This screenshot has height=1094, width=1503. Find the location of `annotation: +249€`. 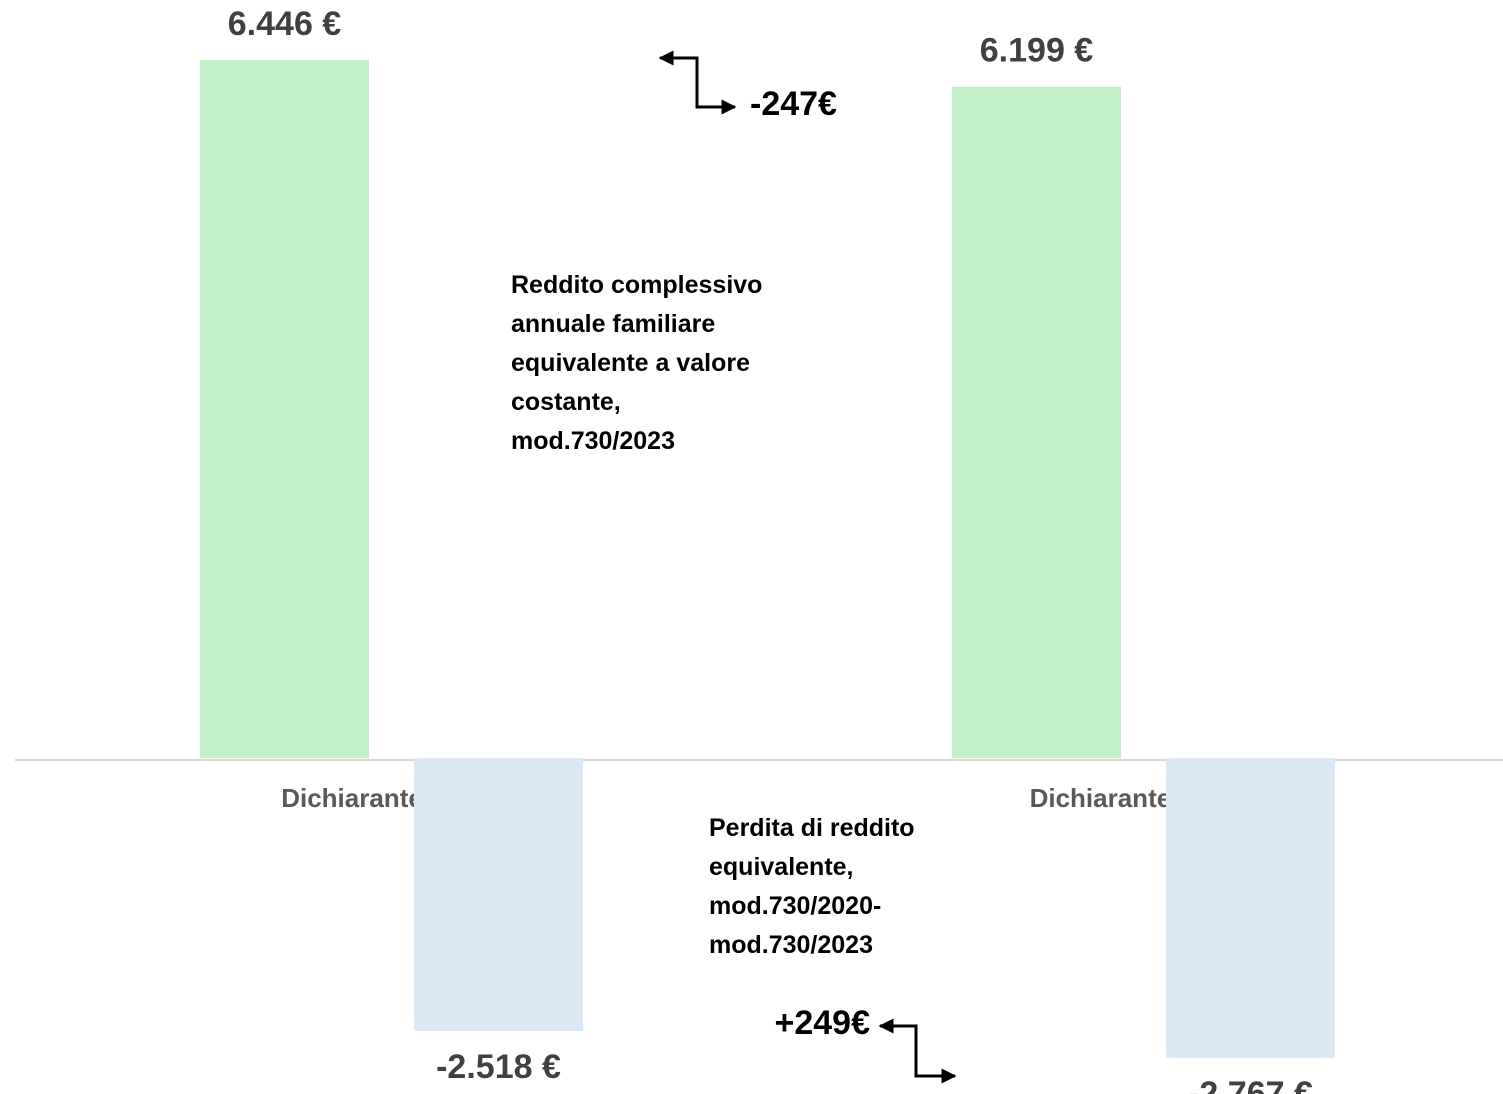

annotation: +249€ is located at coordinates (823, 1023).